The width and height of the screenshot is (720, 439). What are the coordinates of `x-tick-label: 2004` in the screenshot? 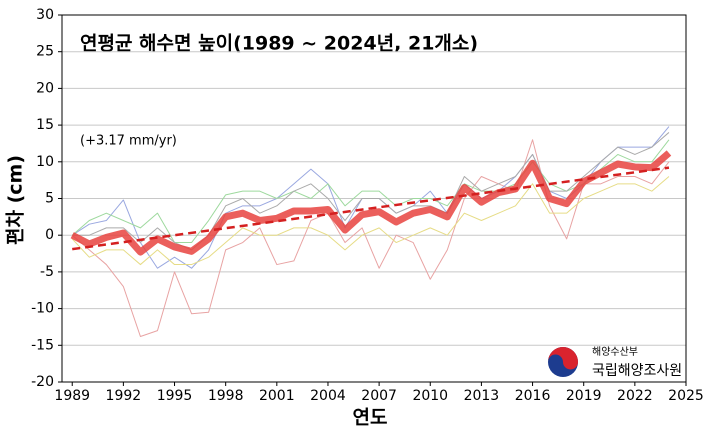 It's located at (328, 396).